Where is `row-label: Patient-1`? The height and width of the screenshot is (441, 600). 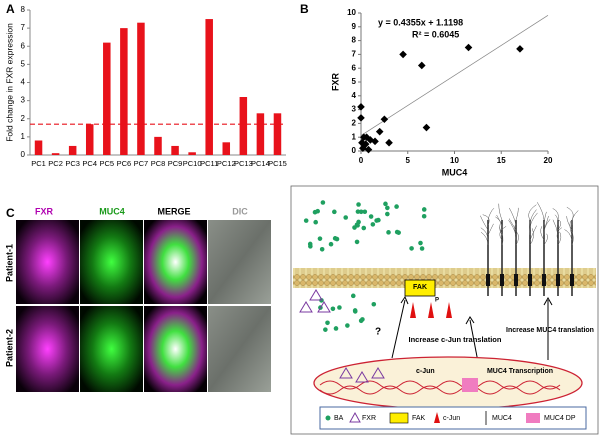
row-label: Patient-1 is located at coordinates (9, 263).